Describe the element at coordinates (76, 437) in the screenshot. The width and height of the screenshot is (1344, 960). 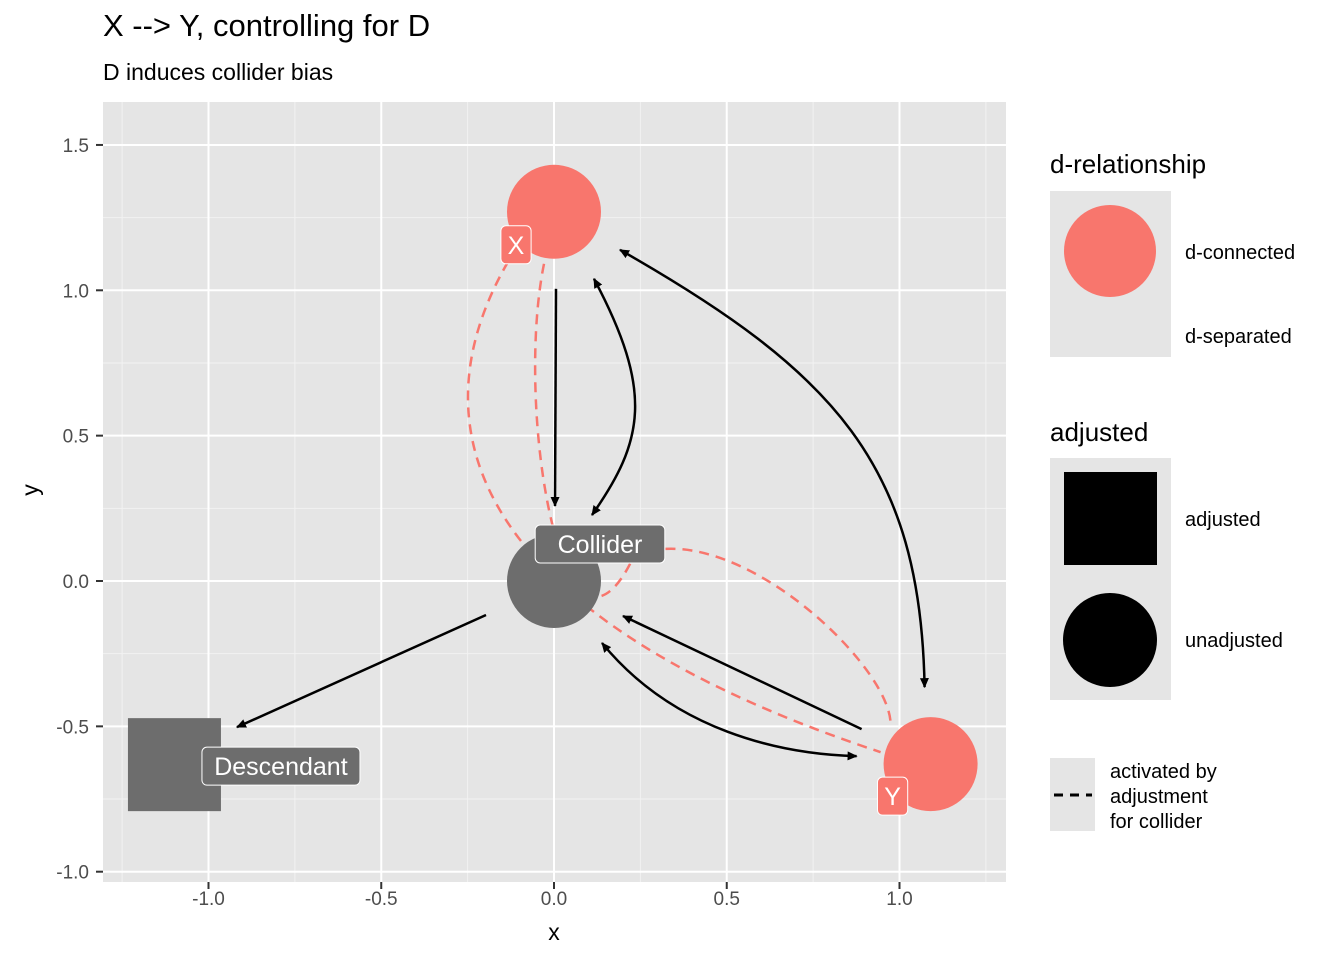
I see `y-tick-label: 0.5` at that location.